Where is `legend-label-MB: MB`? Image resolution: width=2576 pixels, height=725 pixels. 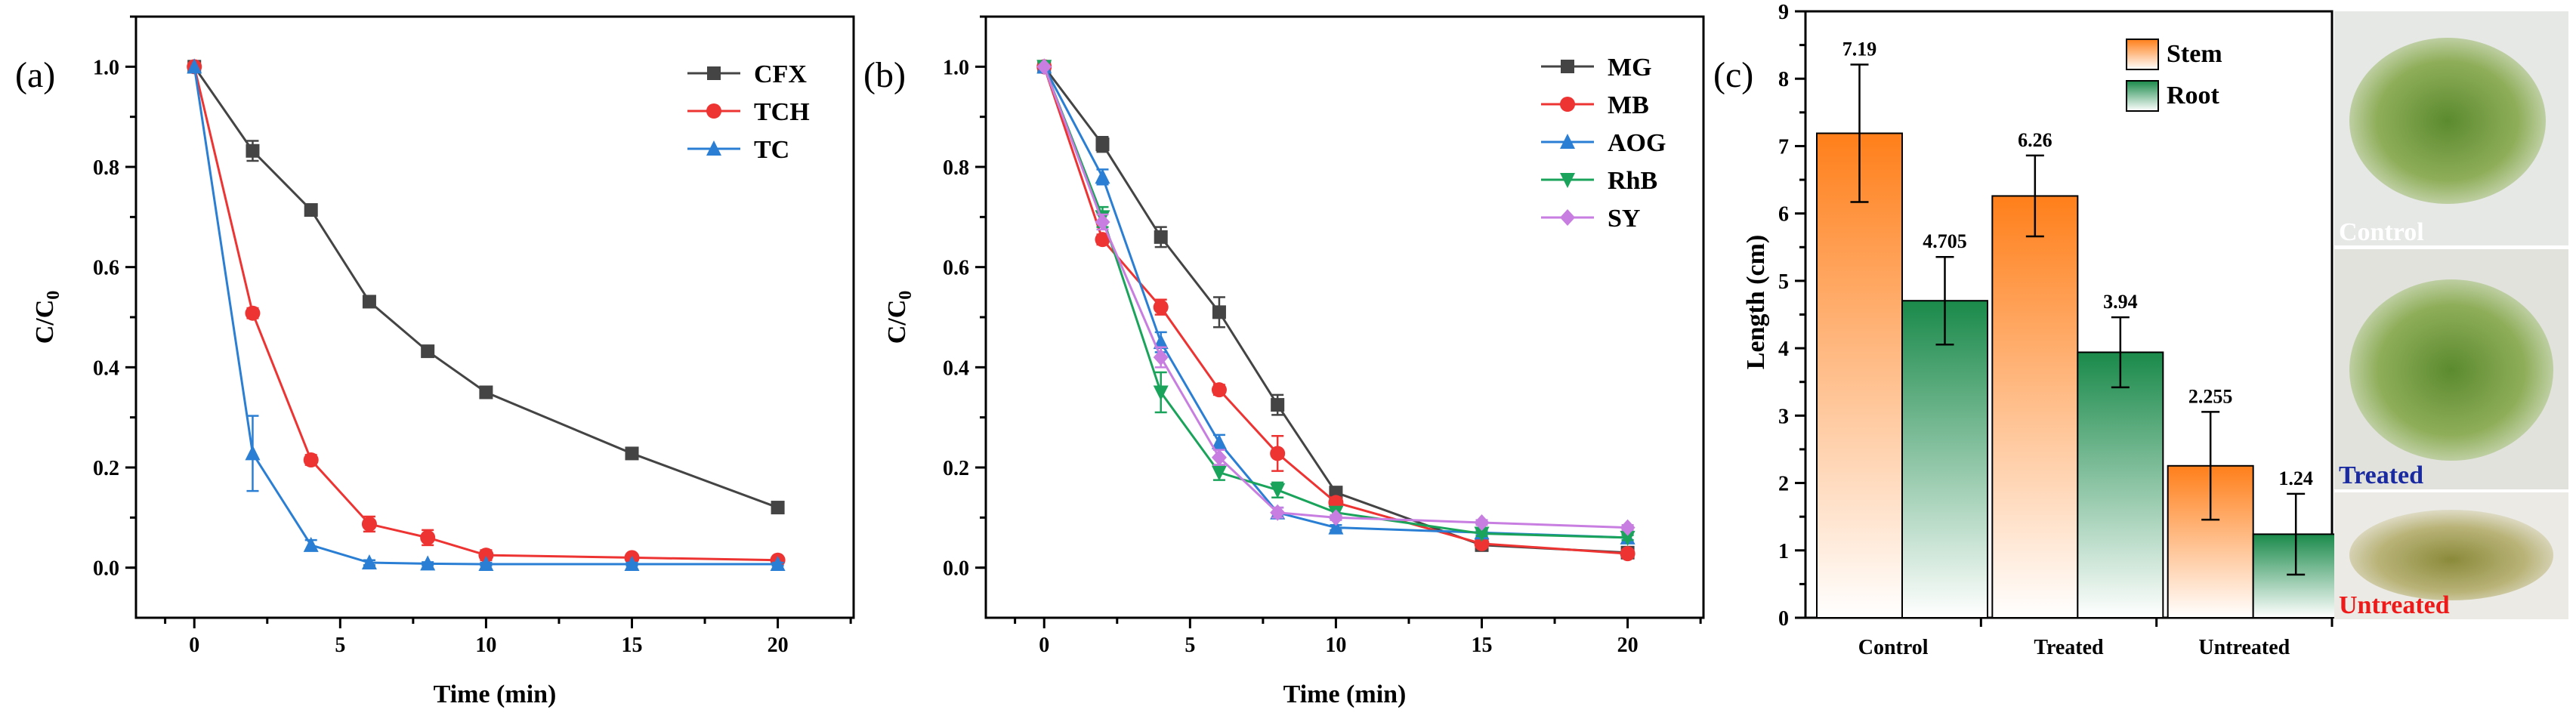
legend-label-MB: MB is located at coordinates (1628, 105).